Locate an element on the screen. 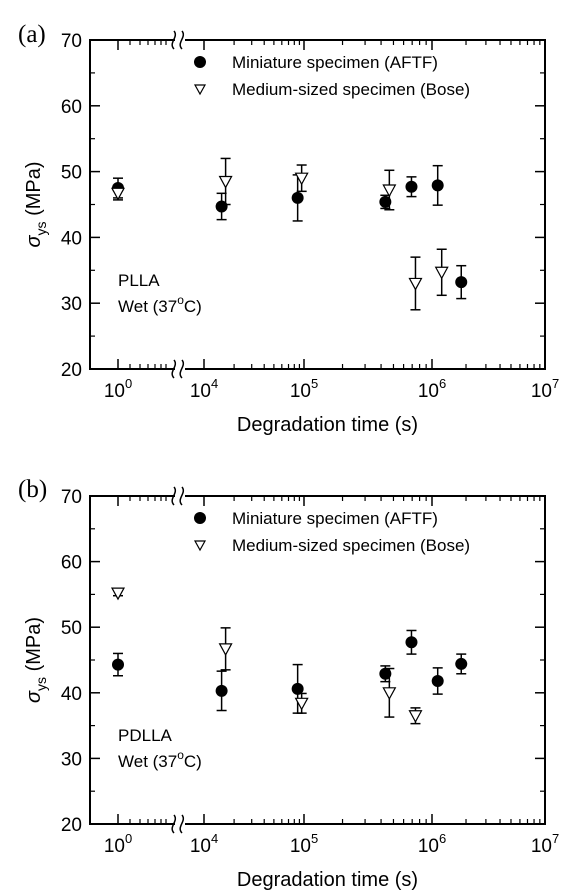  panel-label: (b) is located at coordinates (32, 489).